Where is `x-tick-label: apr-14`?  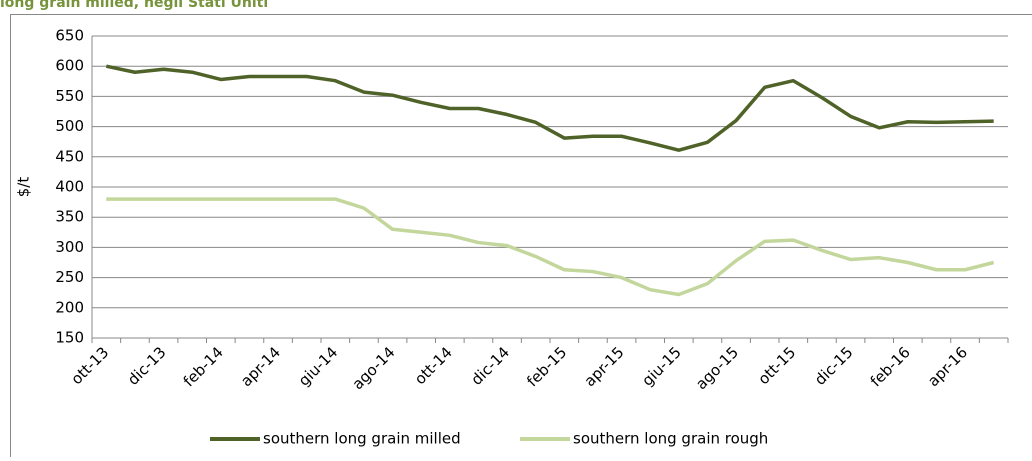
x-tick-label: apr-14 is located at coordinates (260, 366).